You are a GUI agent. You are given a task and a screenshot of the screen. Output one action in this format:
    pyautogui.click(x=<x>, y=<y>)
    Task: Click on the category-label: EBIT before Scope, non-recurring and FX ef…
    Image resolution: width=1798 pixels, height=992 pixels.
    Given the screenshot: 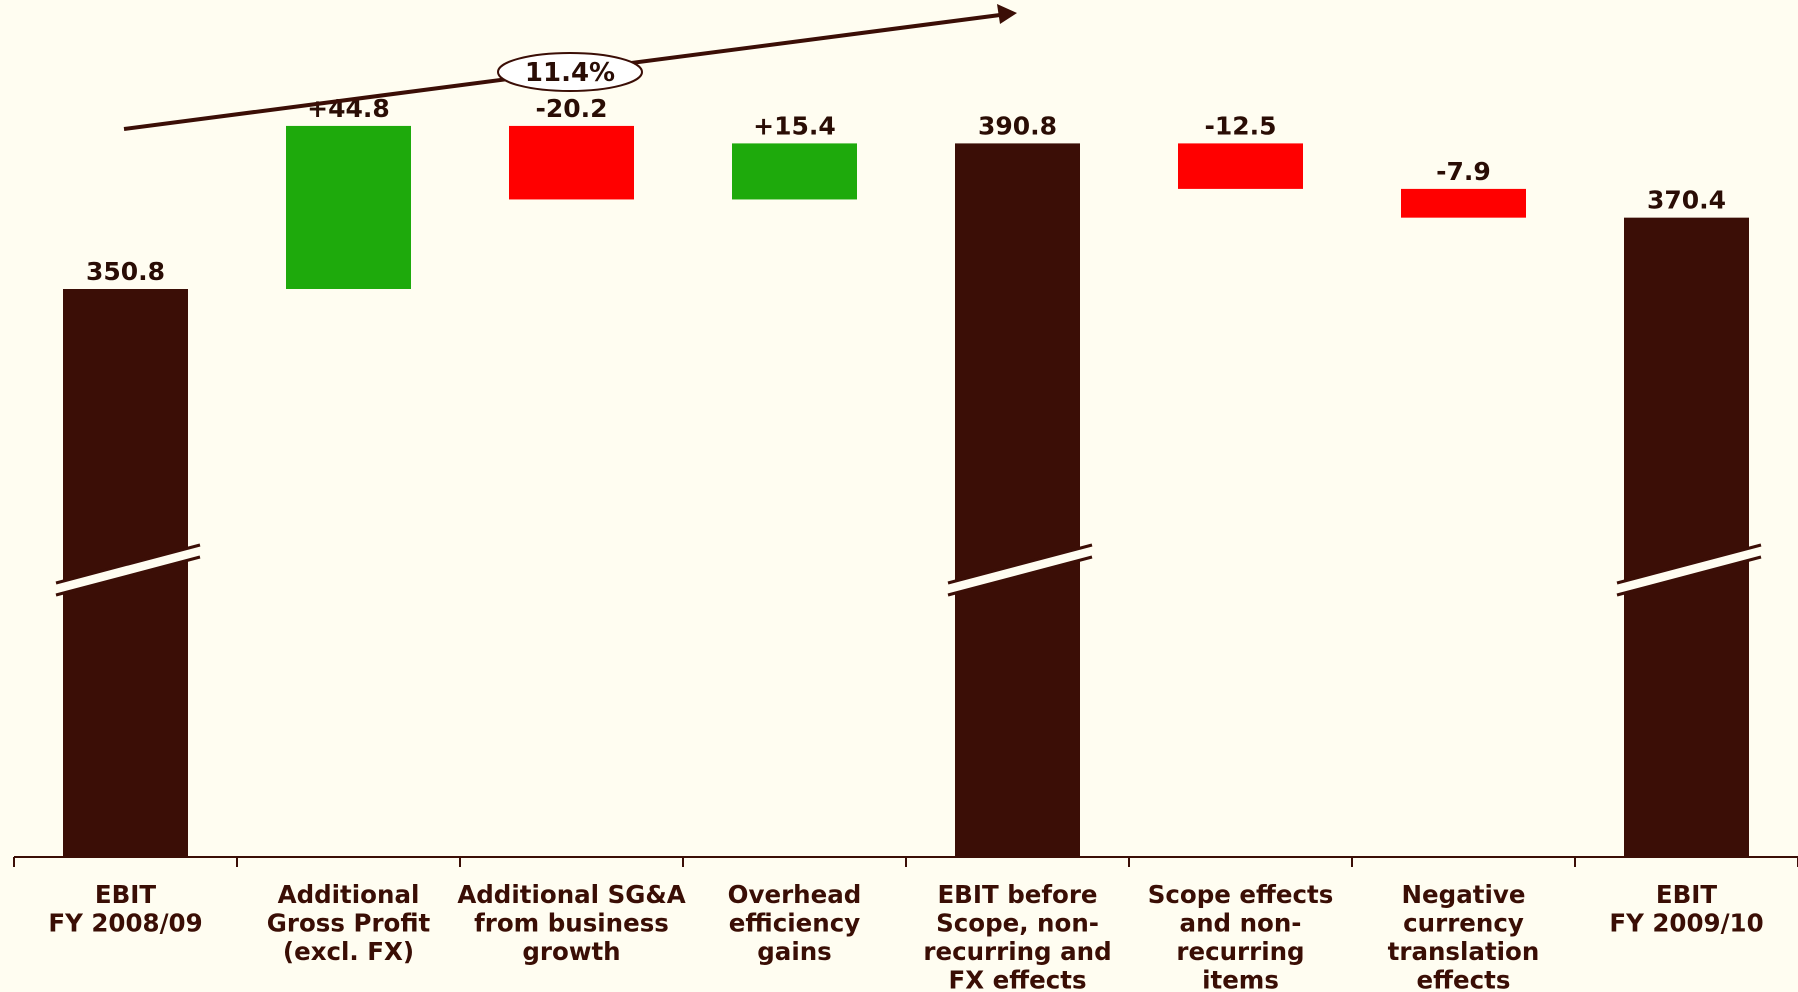 What is the action you would take?
    pyautogui.click(x=1017, y=936)
    